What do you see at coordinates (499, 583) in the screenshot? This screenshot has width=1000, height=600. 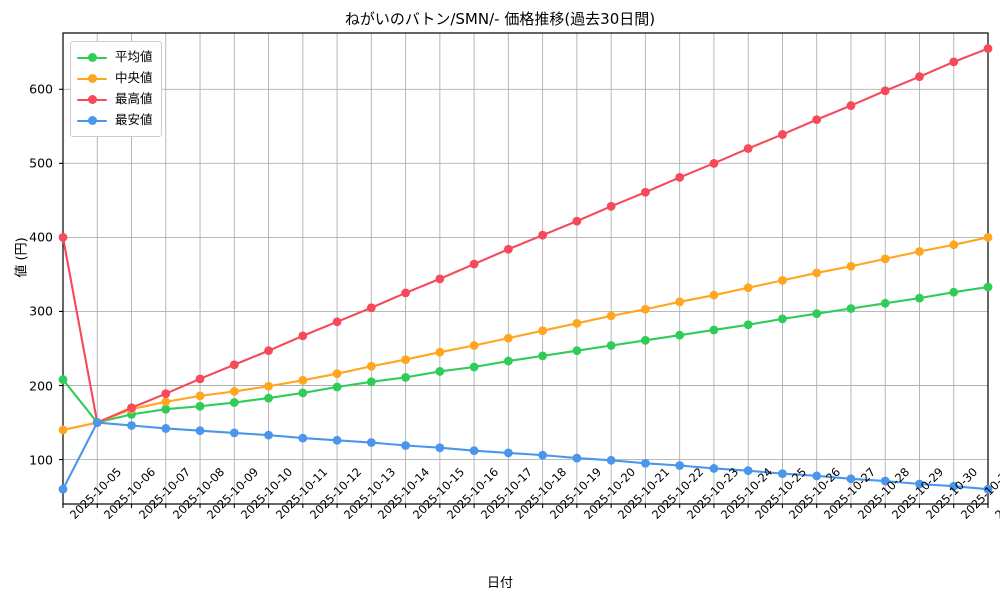 I see `x-axis-label: 日付` at bounding box center [499, 583].